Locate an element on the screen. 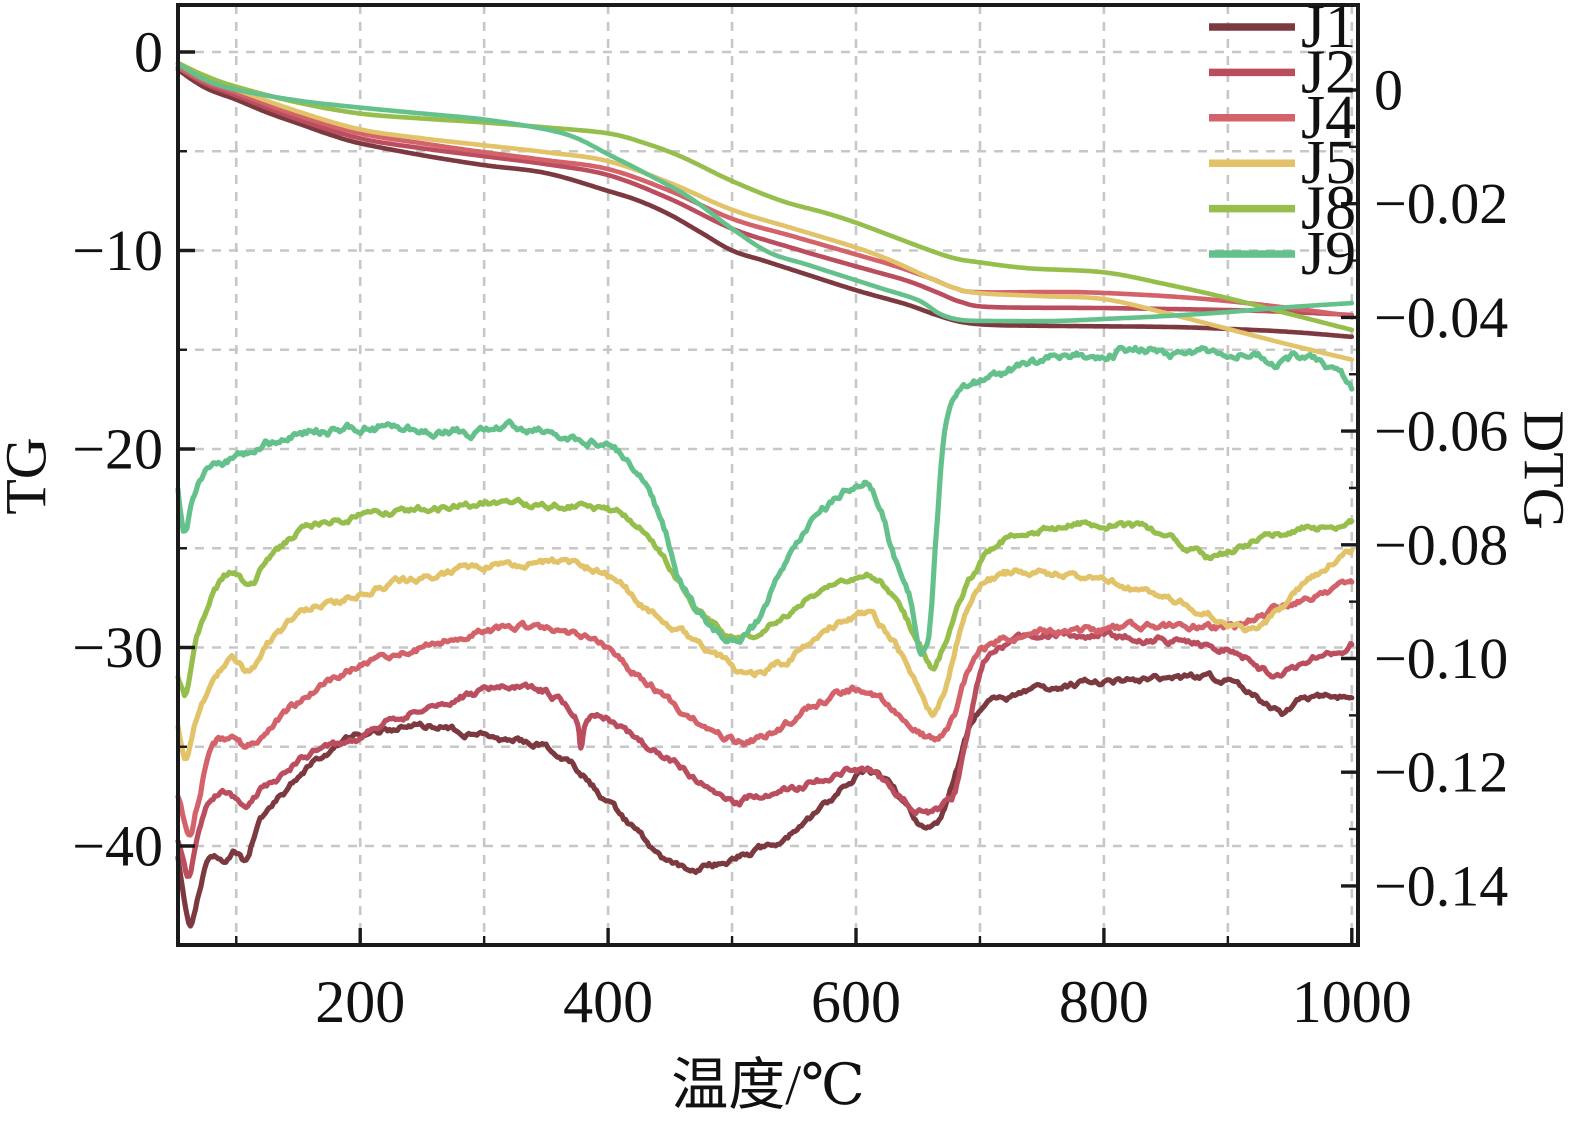  x-tick-label: 800 is located at coordinates (1104, 1002).